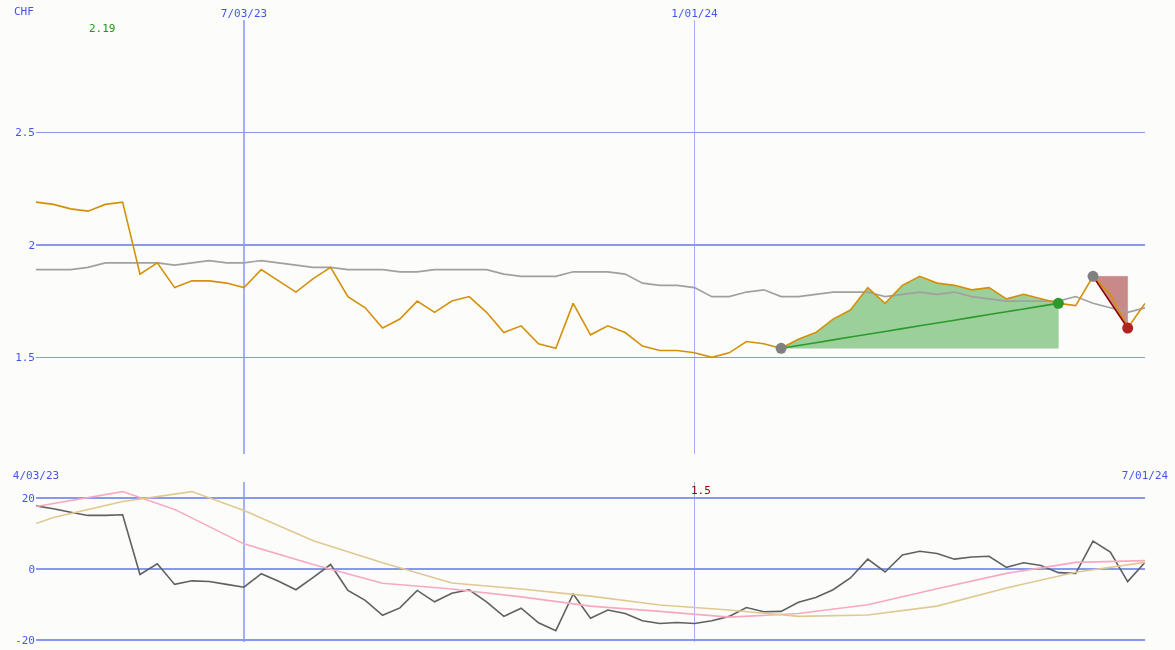 This screenshot has width=1175, height=650. Describe the element at coordinates (590, 286) in the screenshot. I see `line-series` at that location.